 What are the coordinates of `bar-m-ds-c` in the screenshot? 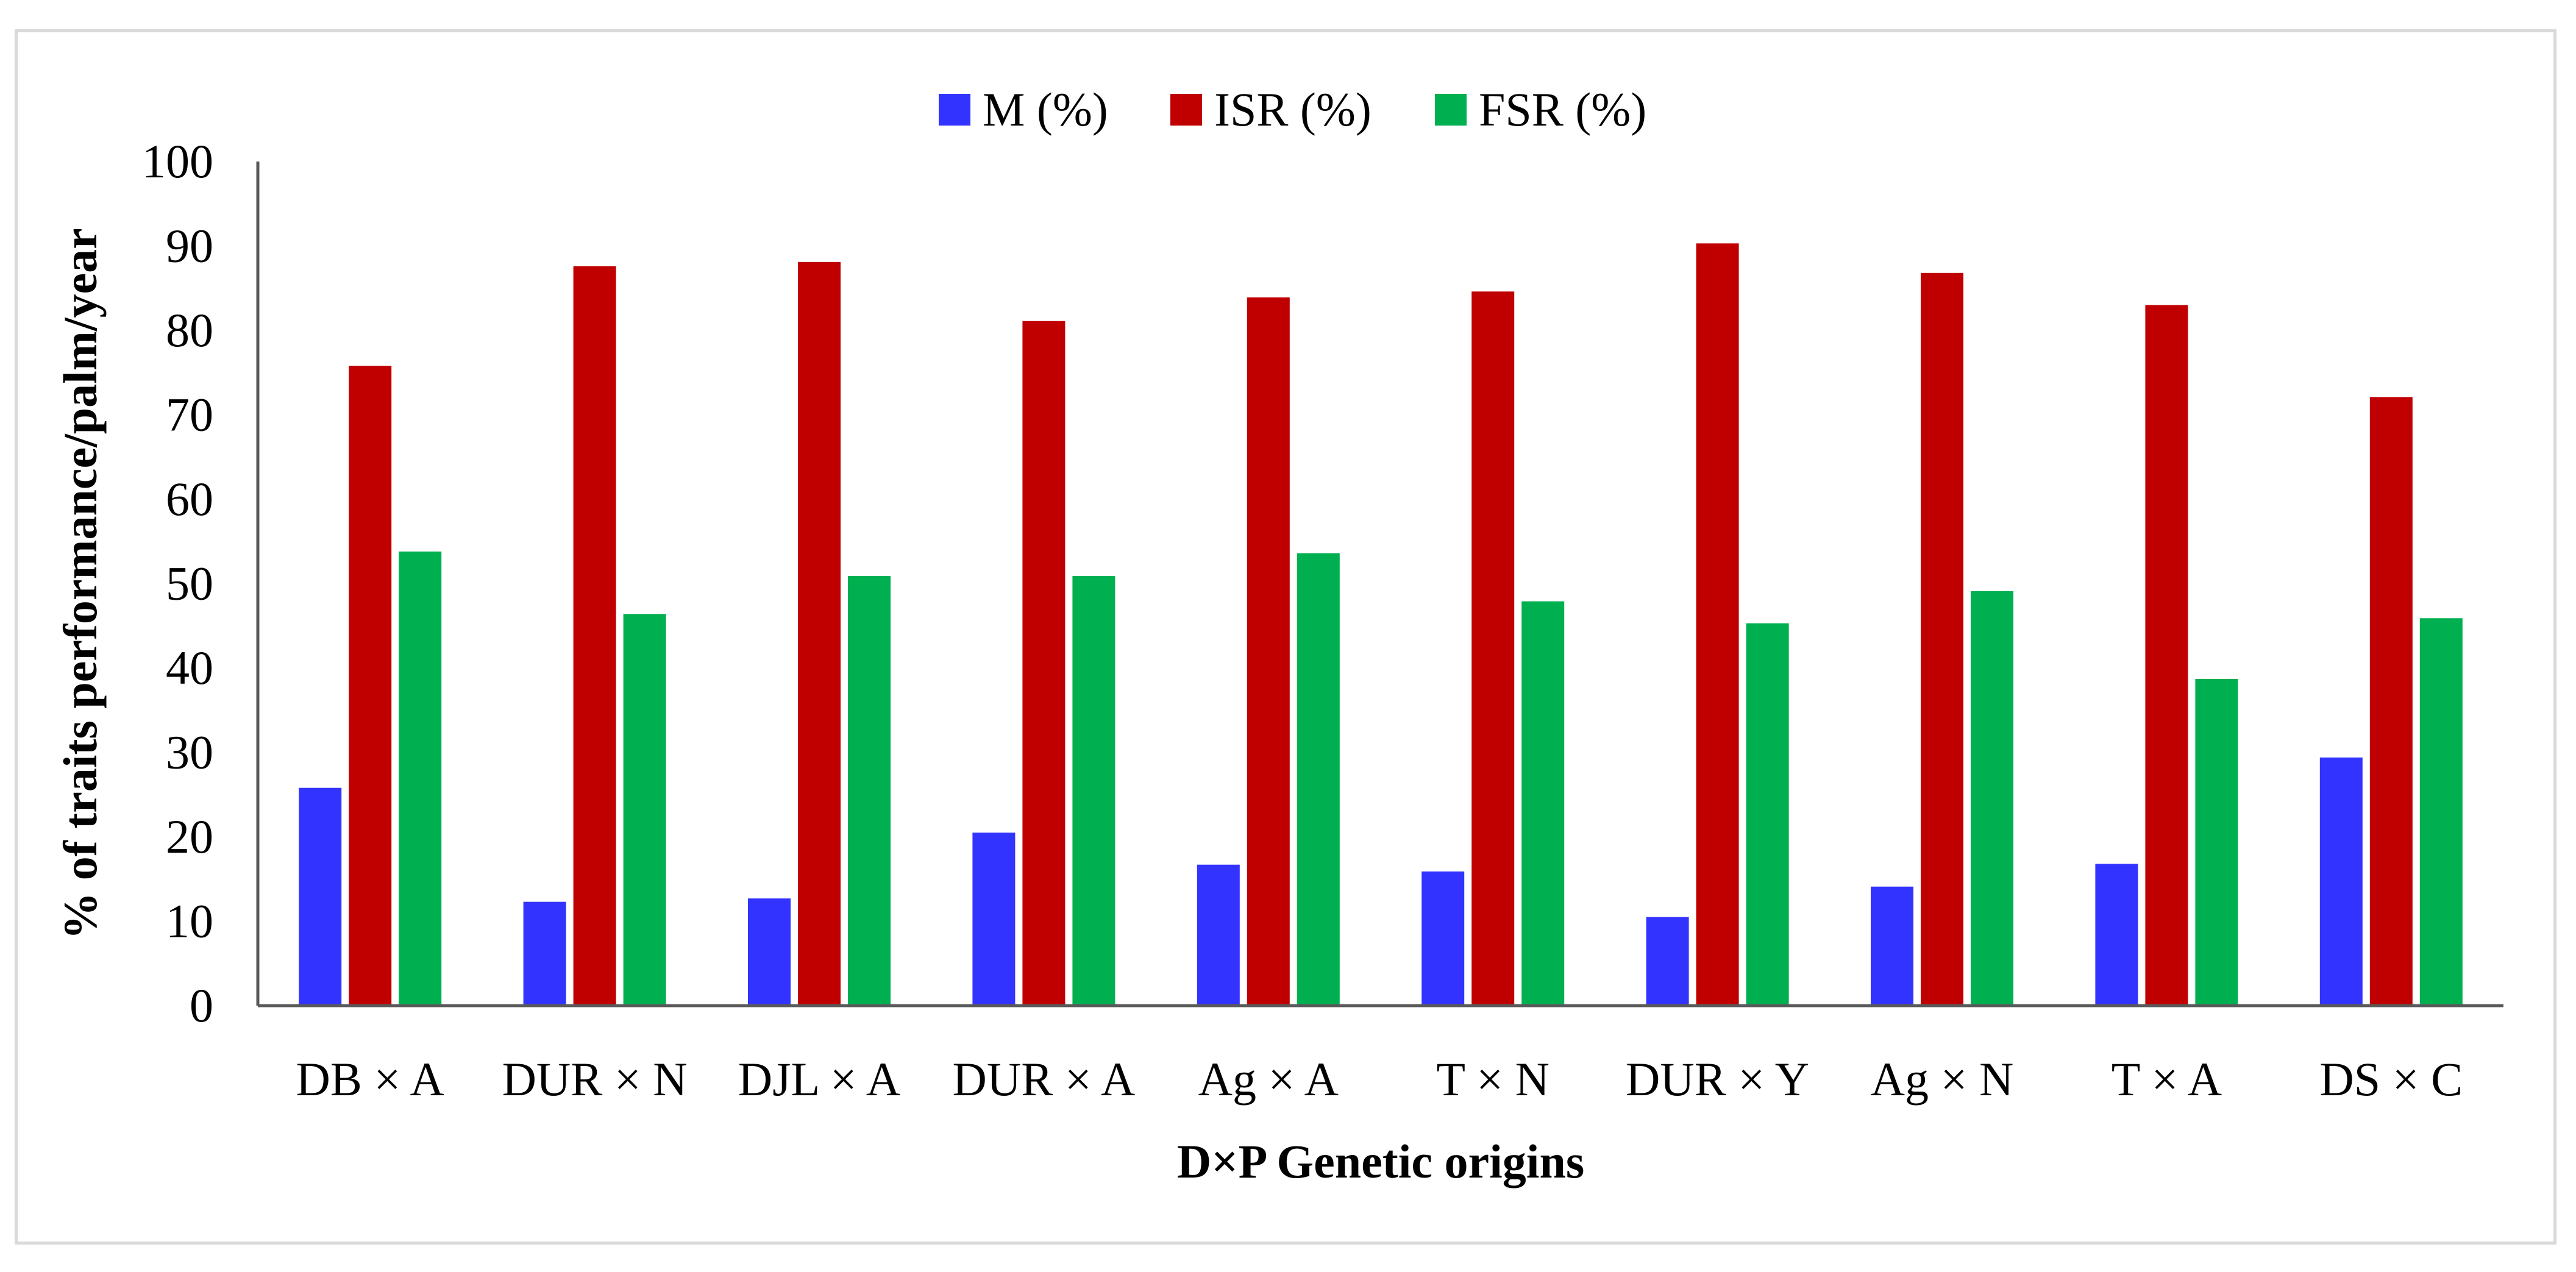 It's located at (2341, 882).